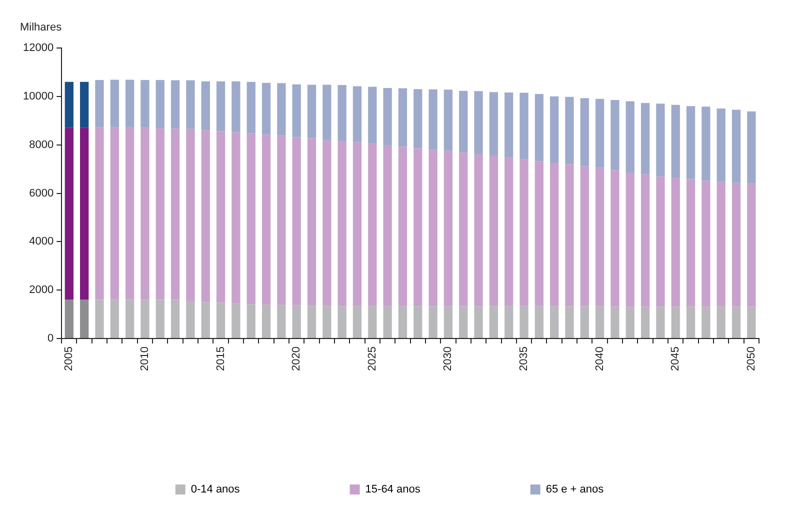 This screenshot has width=787, height=521. I want to click on x-tick-label: 2015, so click(220, 359).